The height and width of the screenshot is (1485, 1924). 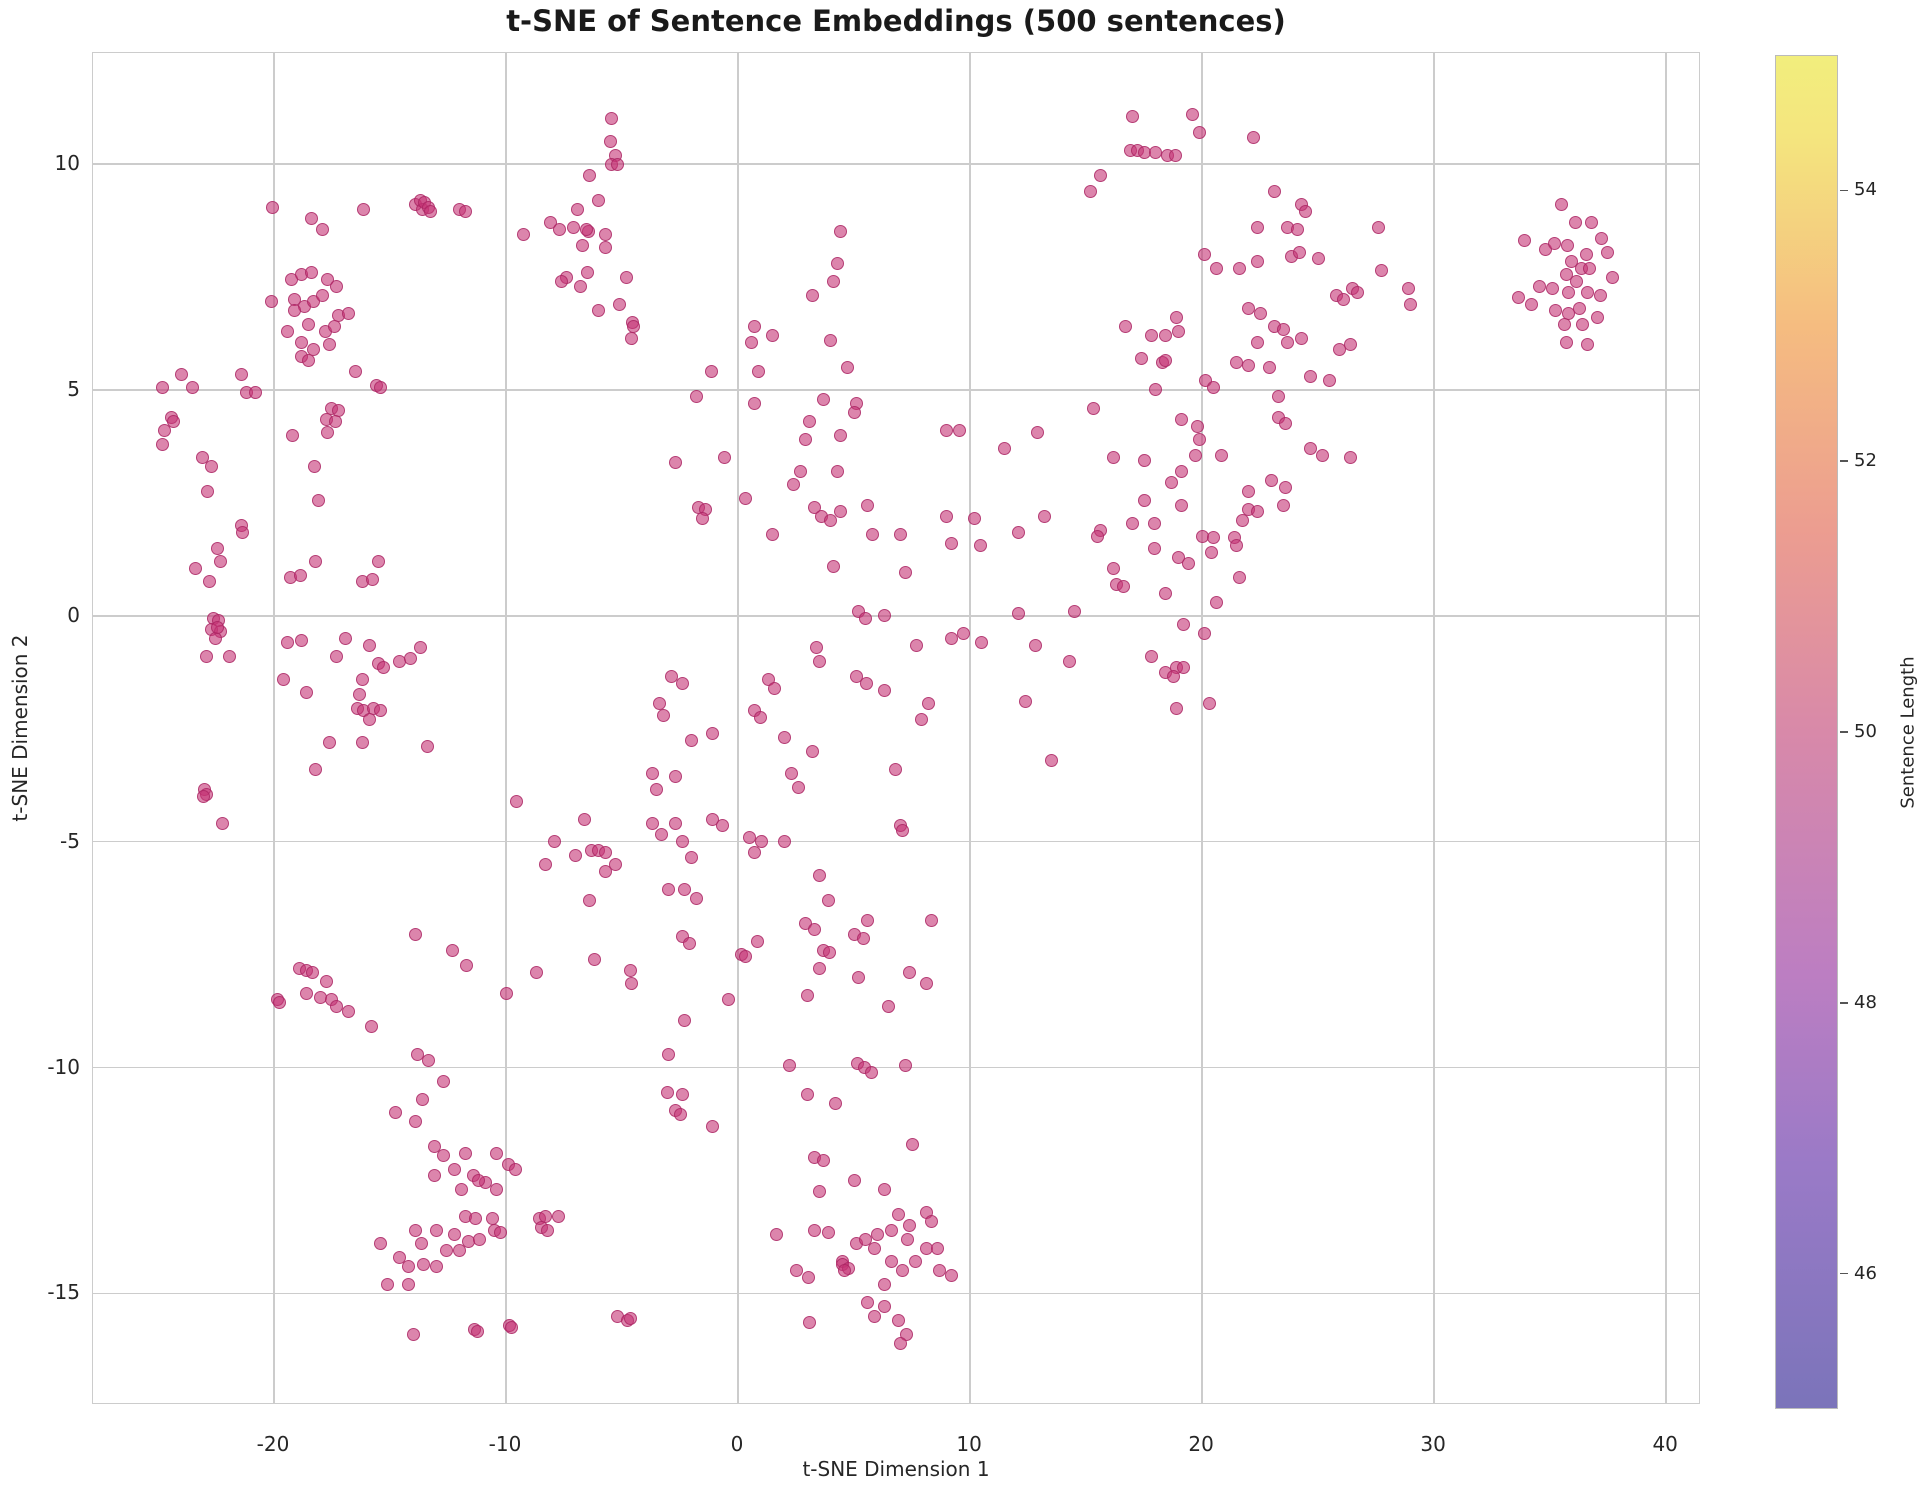 I want to click on y-tick-label-0: 0, so click(x=73, y=614).